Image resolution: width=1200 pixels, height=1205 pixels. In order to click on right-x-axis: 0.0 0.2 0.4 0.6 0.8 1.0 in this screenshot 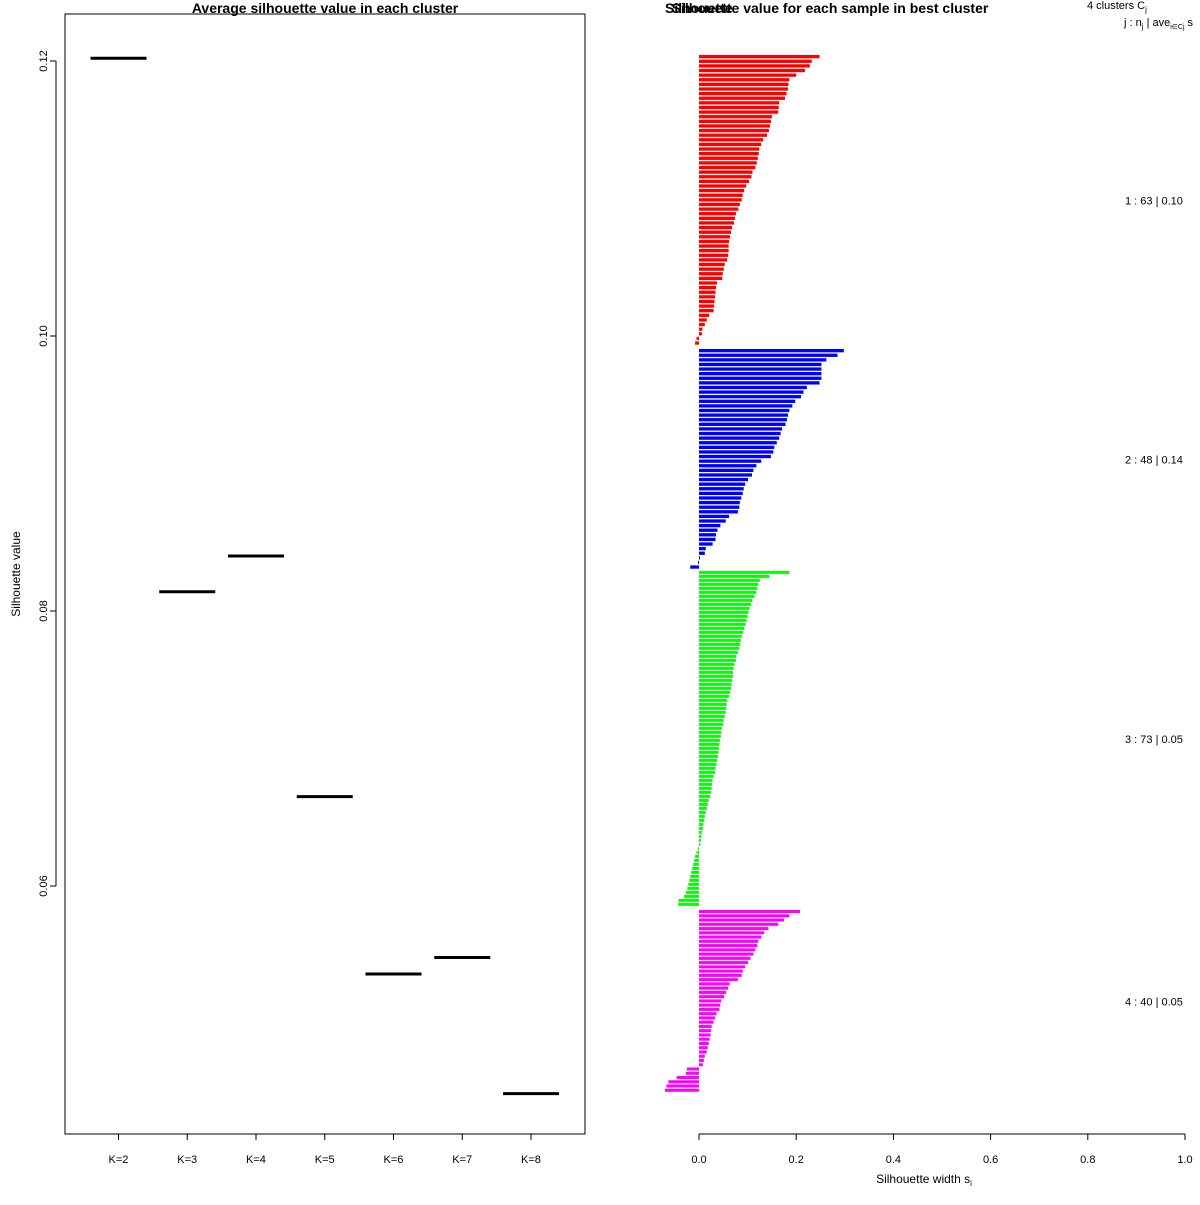, I will do `click(942, 1149)`.